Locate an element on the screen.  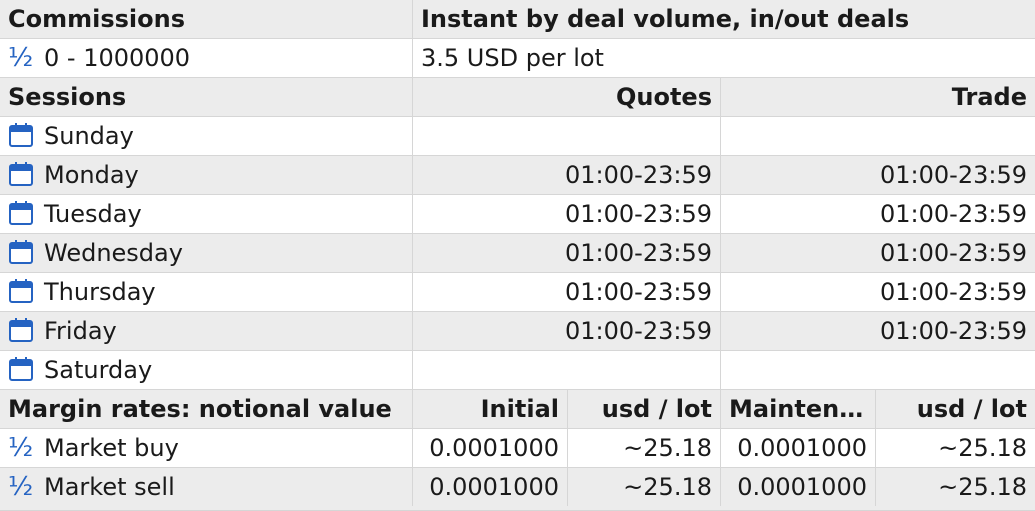
commission-tier-row: ½ 0 - 1000000 3.5 USD per lot is located at coordinates (517, 58).